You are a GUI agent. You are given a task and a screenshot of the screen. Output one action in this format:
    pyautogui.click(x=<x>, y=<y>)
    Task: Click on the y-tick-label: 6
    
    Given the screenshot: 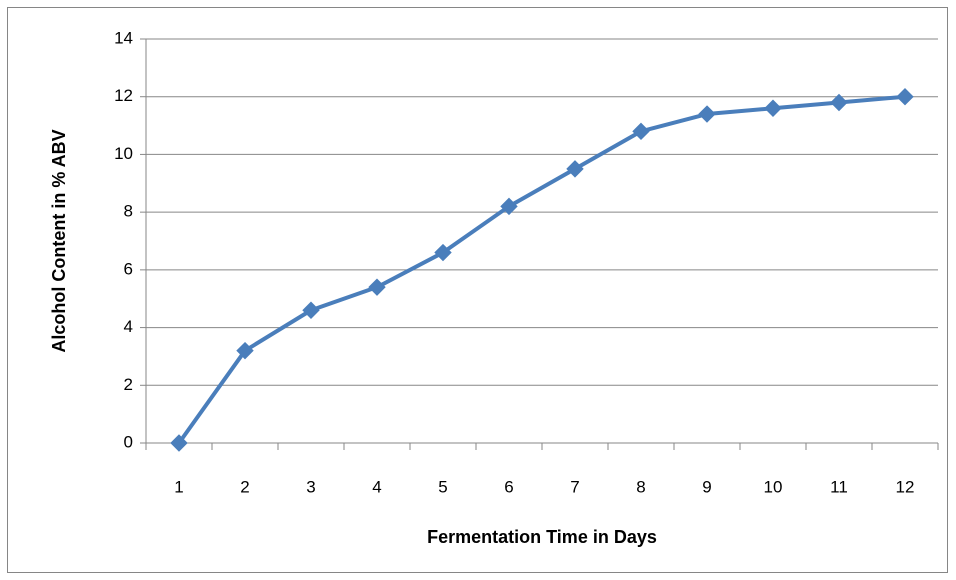 What is the action you would take?
    pyautogui.click(x=128, y=268)
    